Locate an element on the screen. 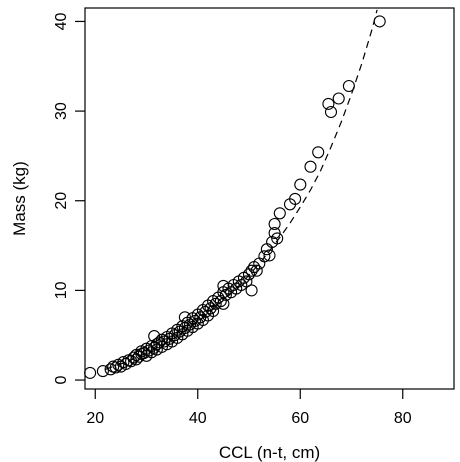 The image size is (460, 462). x-tick-label: 80 is located at coordinates (403, 418).